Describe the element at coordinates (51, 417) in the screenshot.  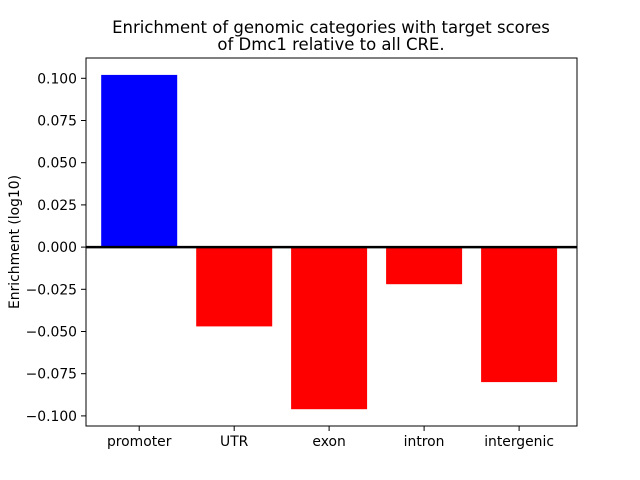
I see `y-tick-label: −0.100` at that location.